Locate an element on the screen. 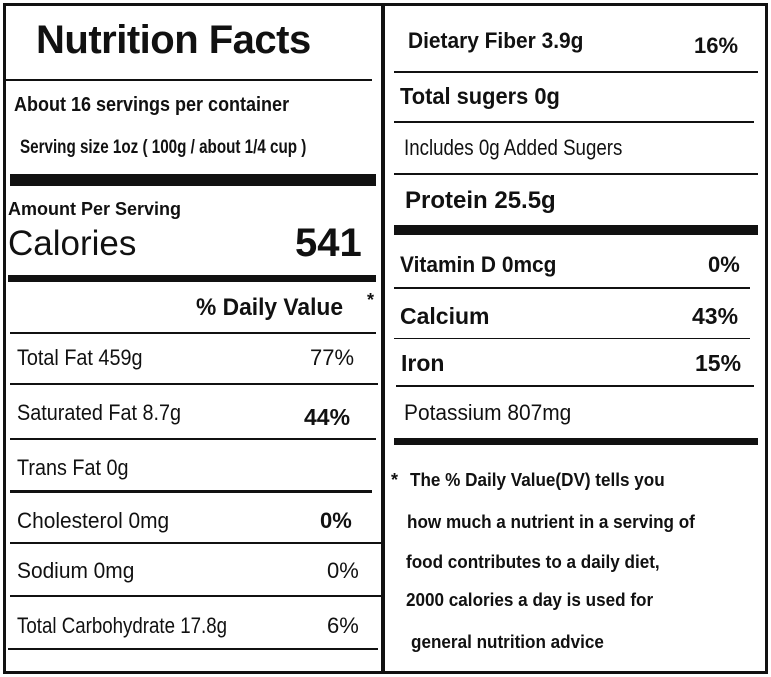 This screenshot has width=771, height=677. vitamin-d: Vitamin D 0mcg is located at coordinates (482, 265).